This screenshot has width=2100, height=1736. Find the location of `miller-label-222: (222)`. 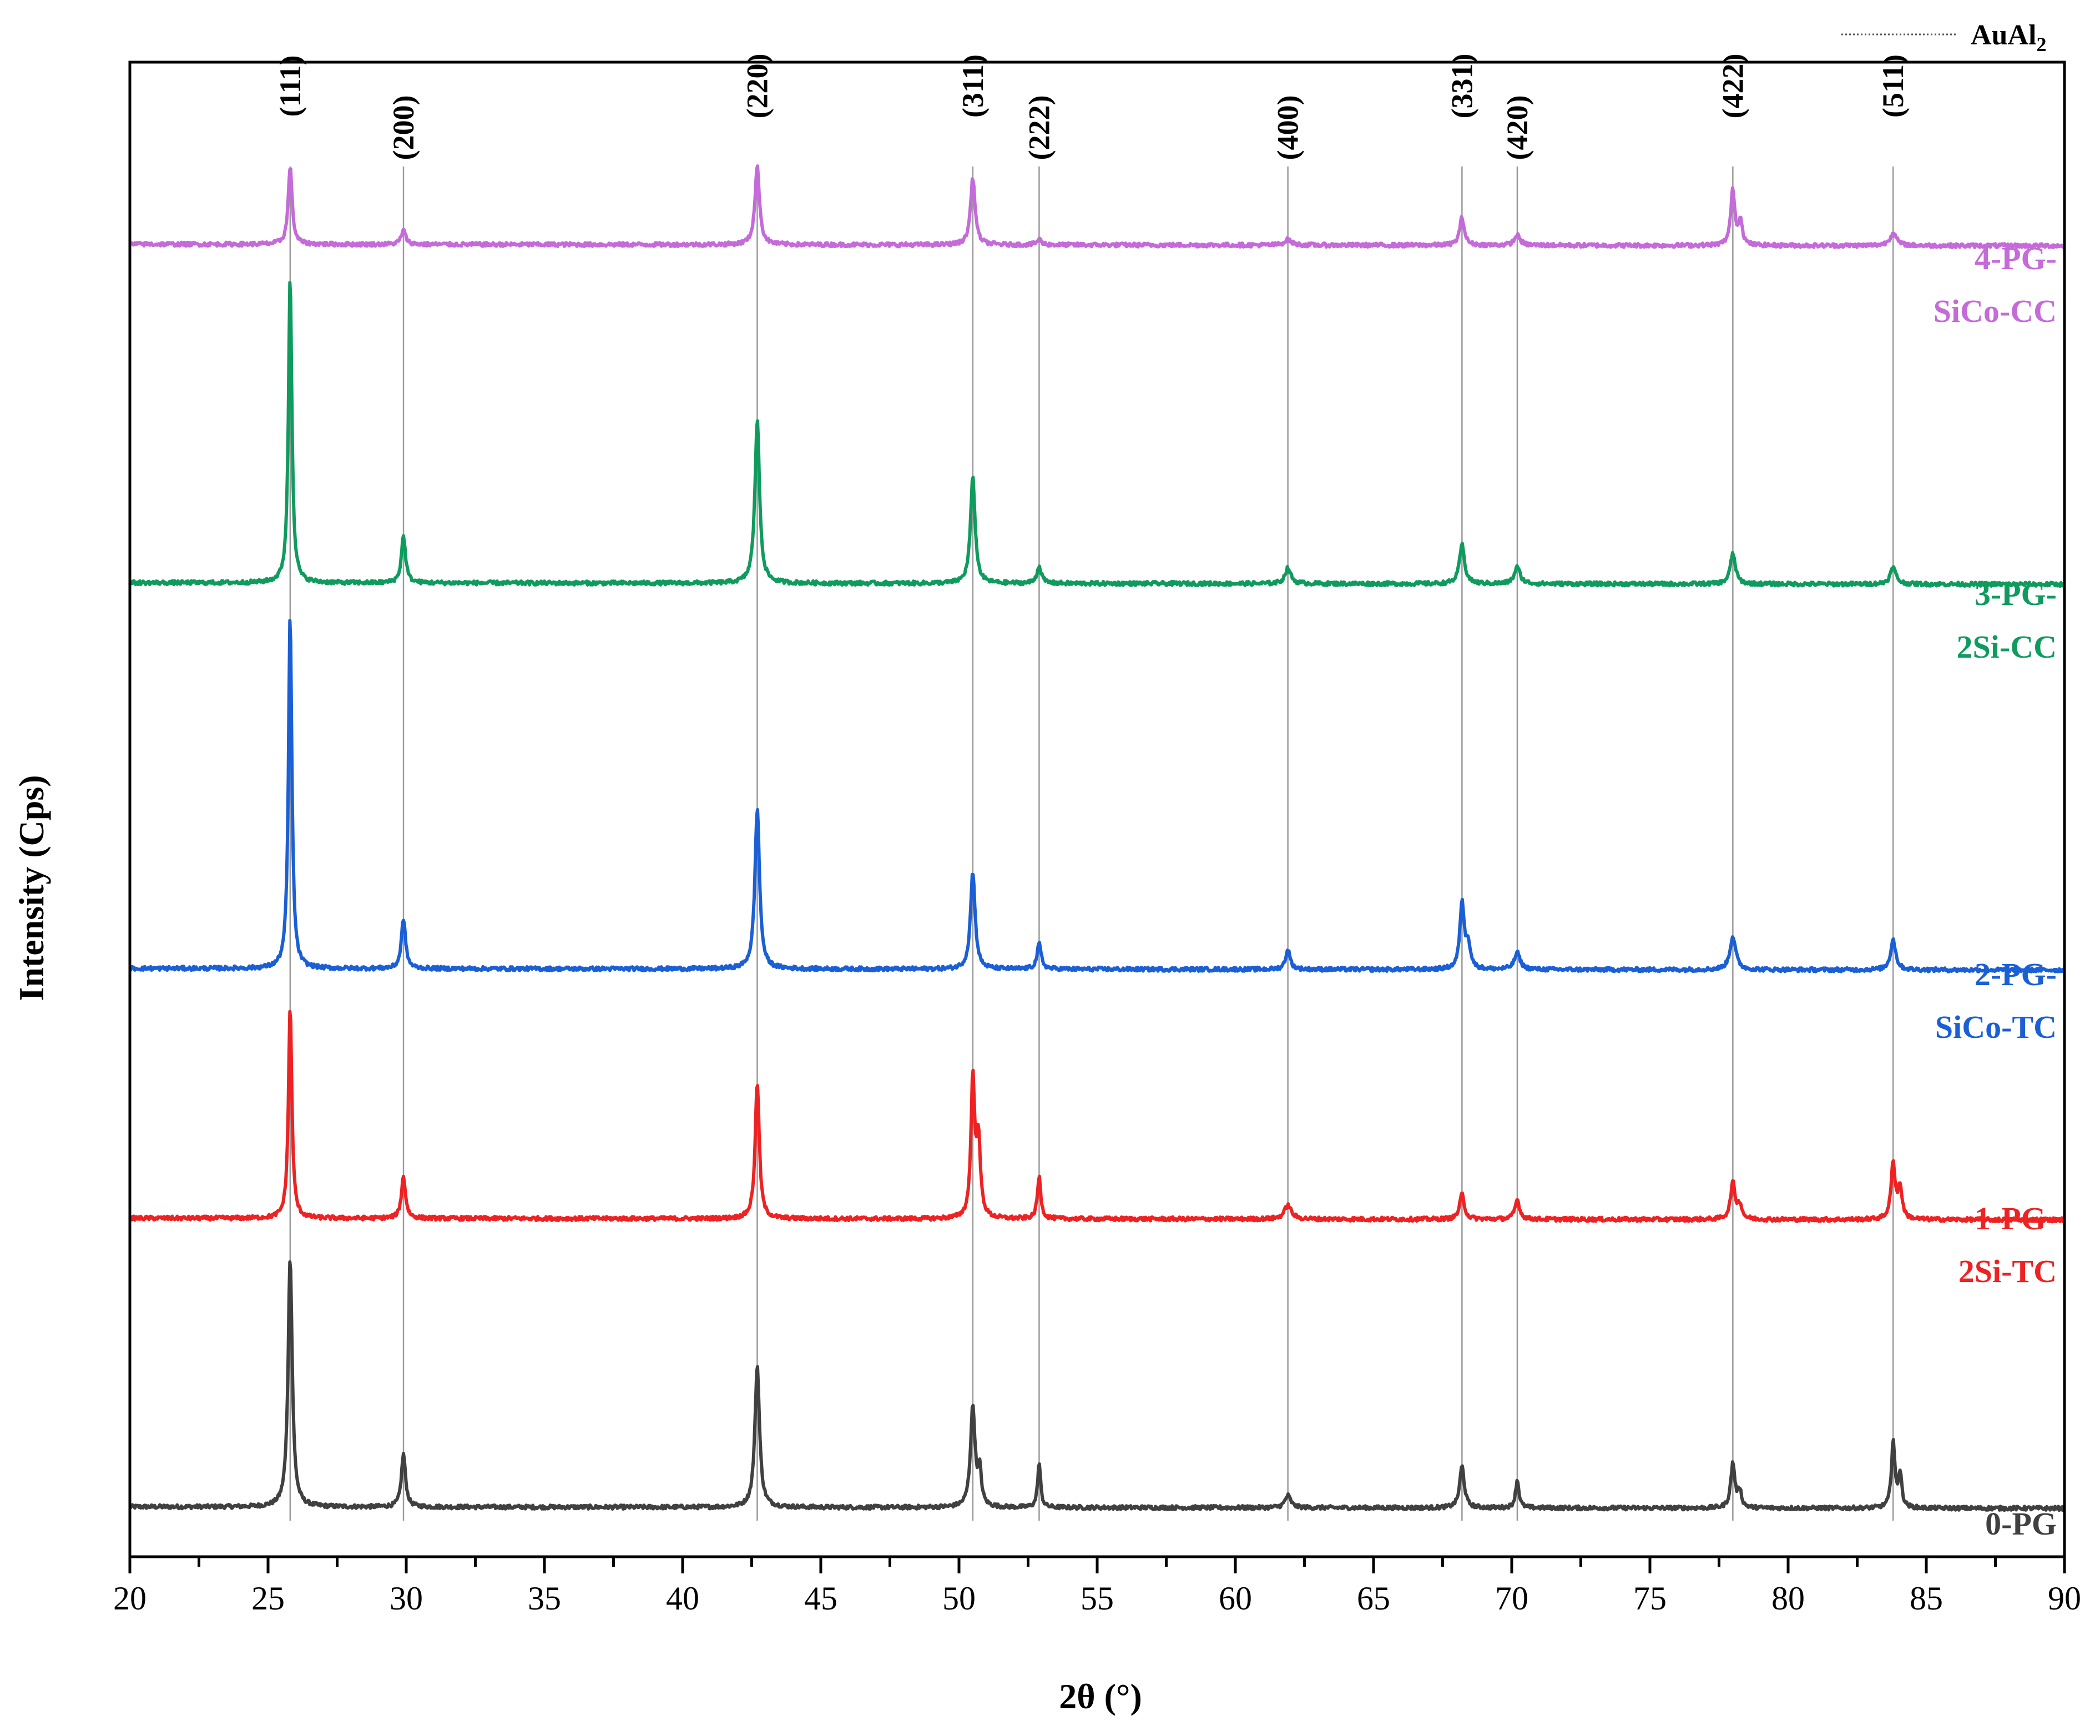

miller-label-222: (222) is located at coordinates (1039, 128).